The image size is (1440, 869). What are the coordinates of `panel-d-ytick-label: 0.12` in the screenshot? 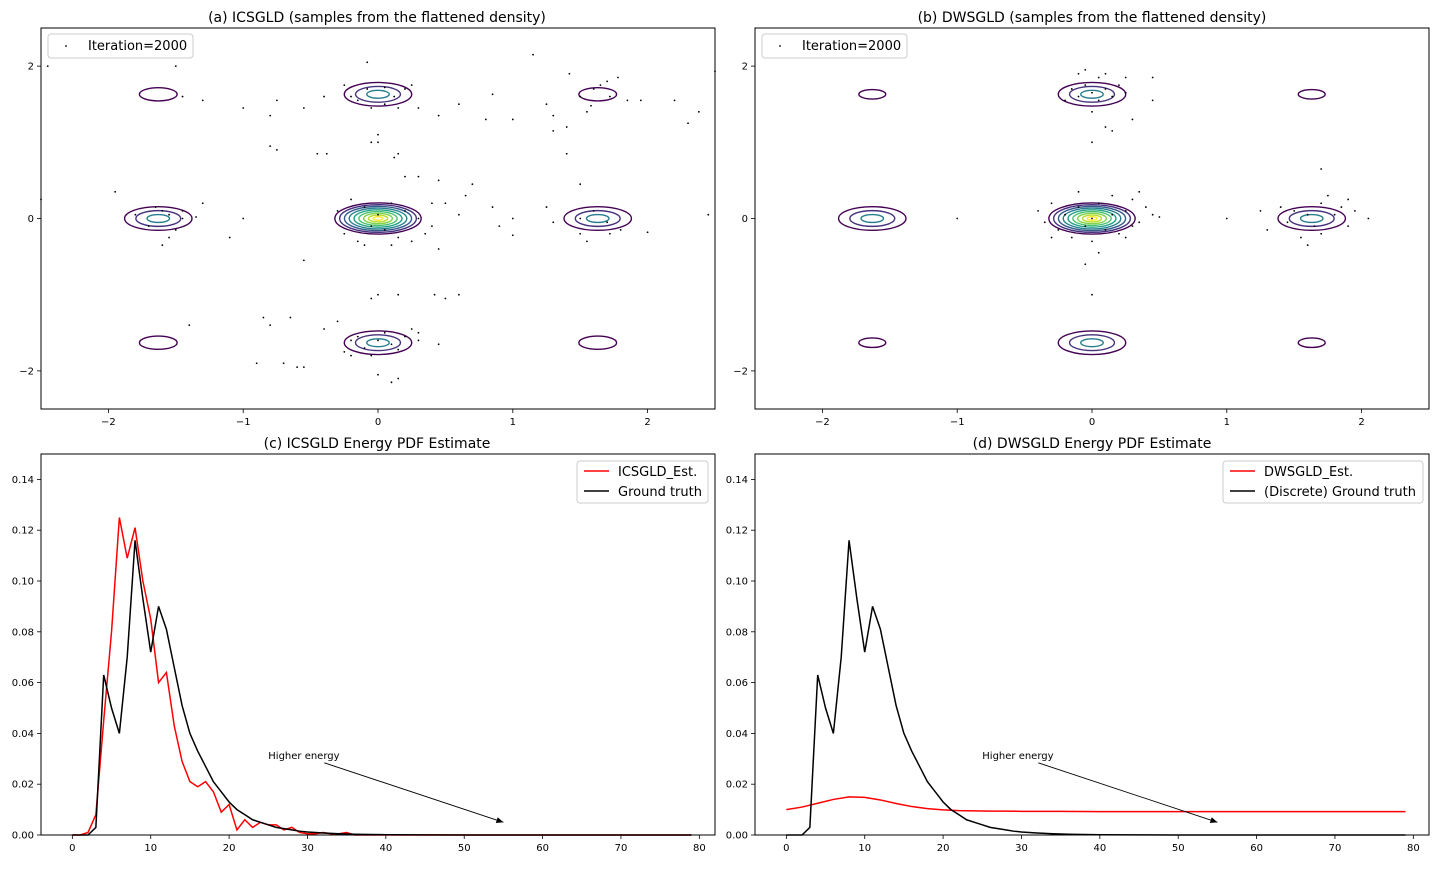 It's located at (737, 531).